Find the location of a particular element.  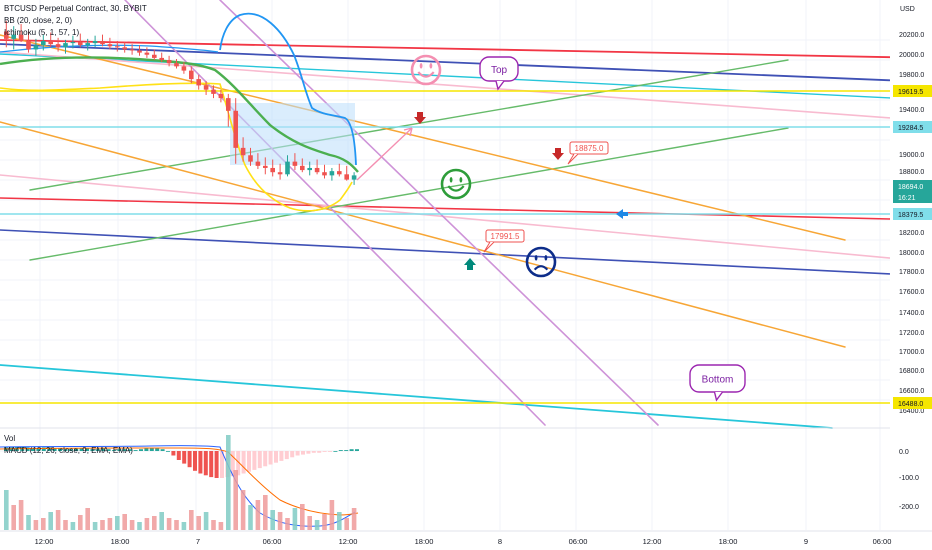

trendline-cyan-lower is located at coordinates (416, 396).